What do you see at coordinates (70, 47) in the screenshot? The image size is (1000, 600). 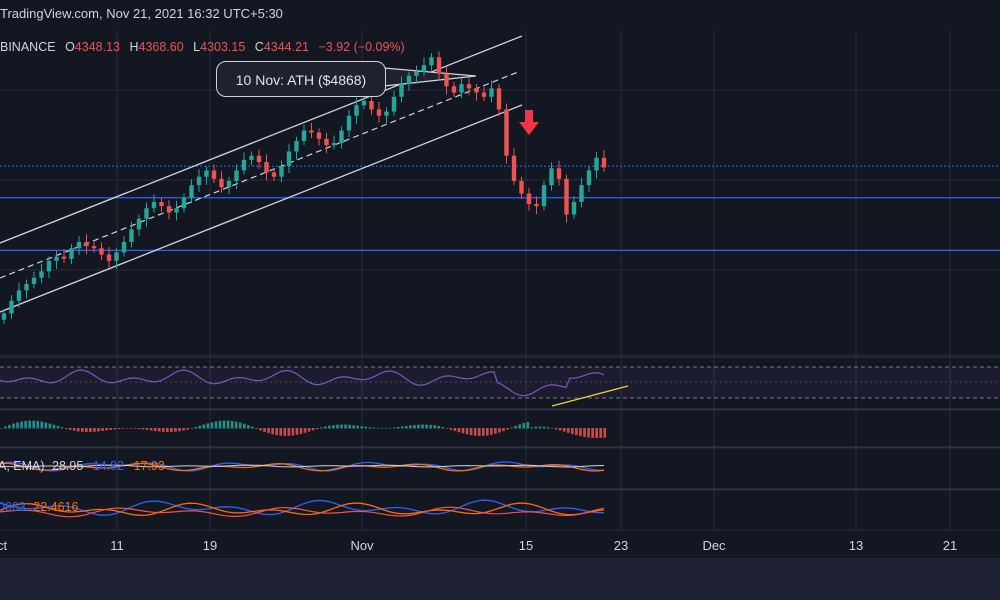 I see `open-label: O` at bounding box center [70, 47].